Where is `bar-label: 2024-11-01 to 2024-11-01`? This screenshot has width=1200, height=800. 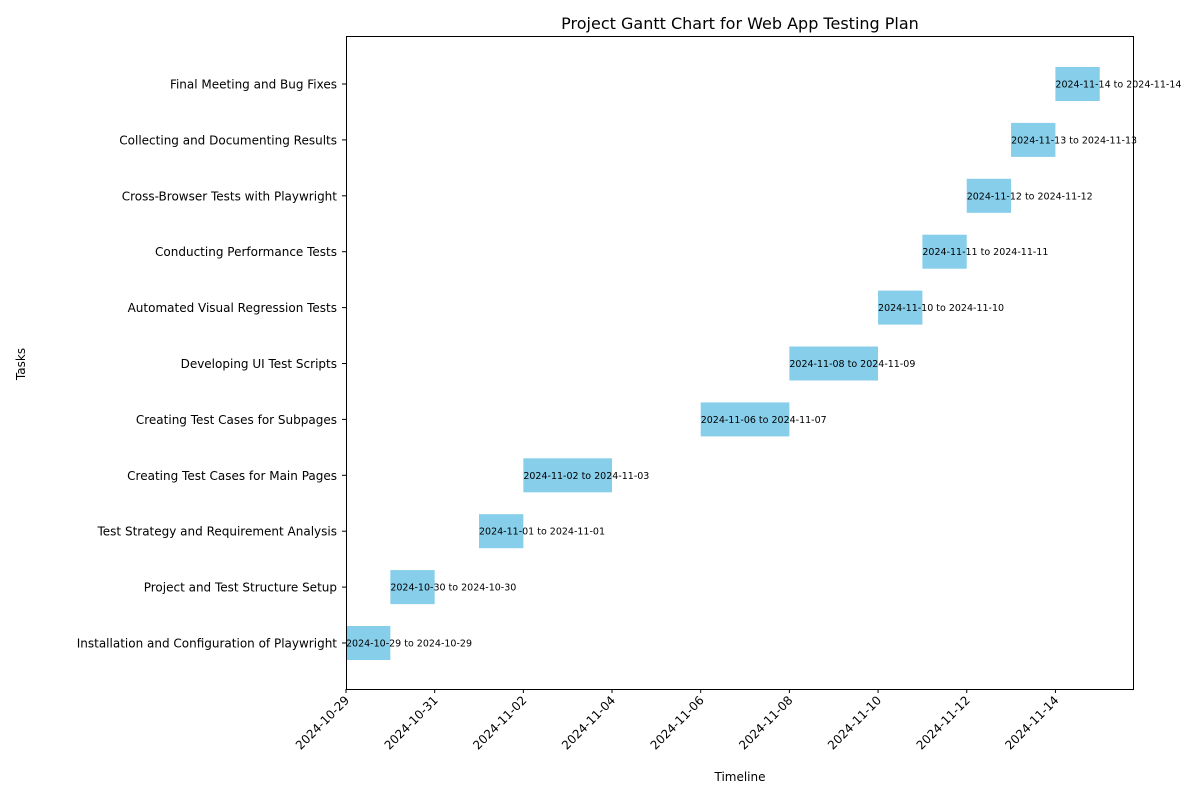
bar-label: 2024-11-01 to 2024-11-01 is located at coordinates (542, 532).